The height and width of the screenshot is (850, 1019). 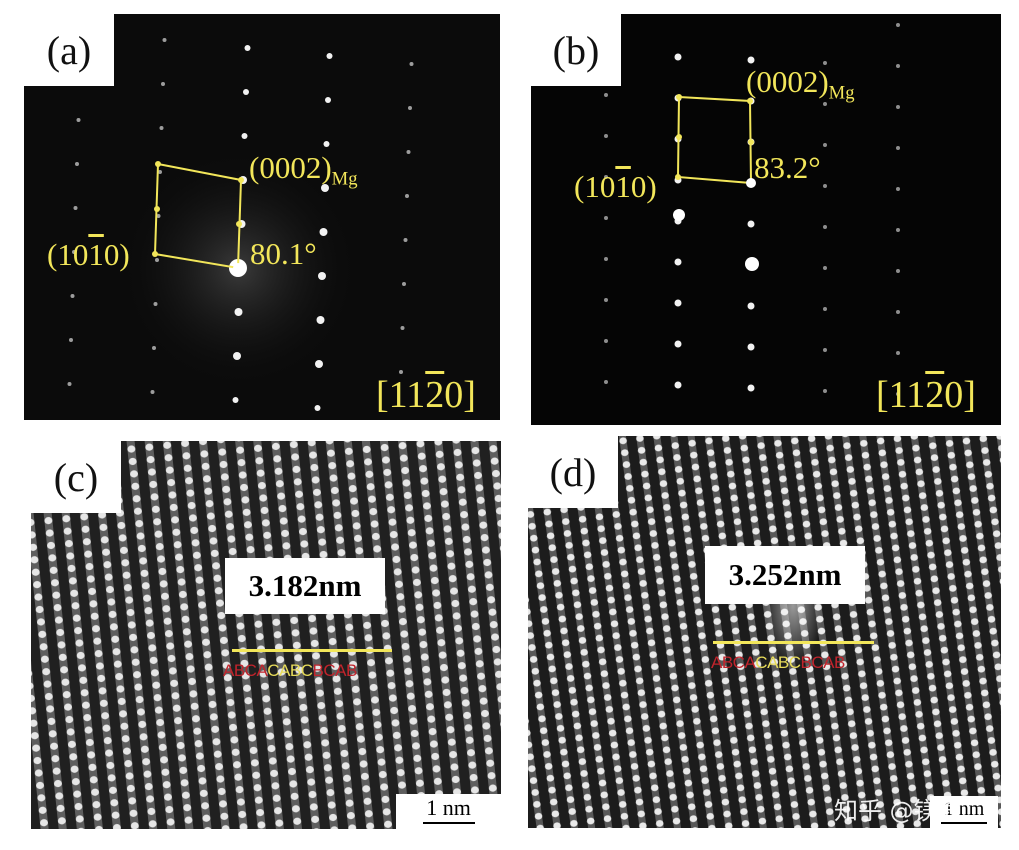 I want to click on plane-label-10-10: (1010), so click(x=615, y=187).